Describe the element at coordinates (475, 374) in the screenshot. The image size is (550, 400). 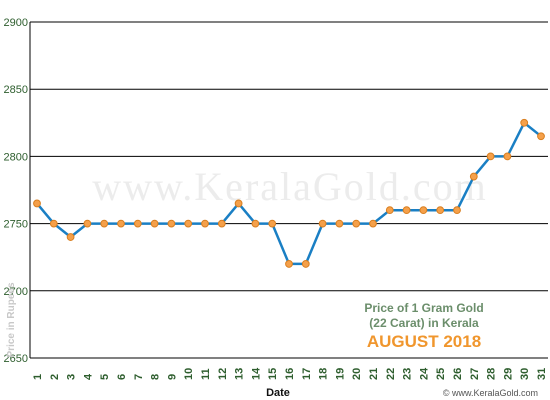
I see `x-tick-label: 27` at that location.